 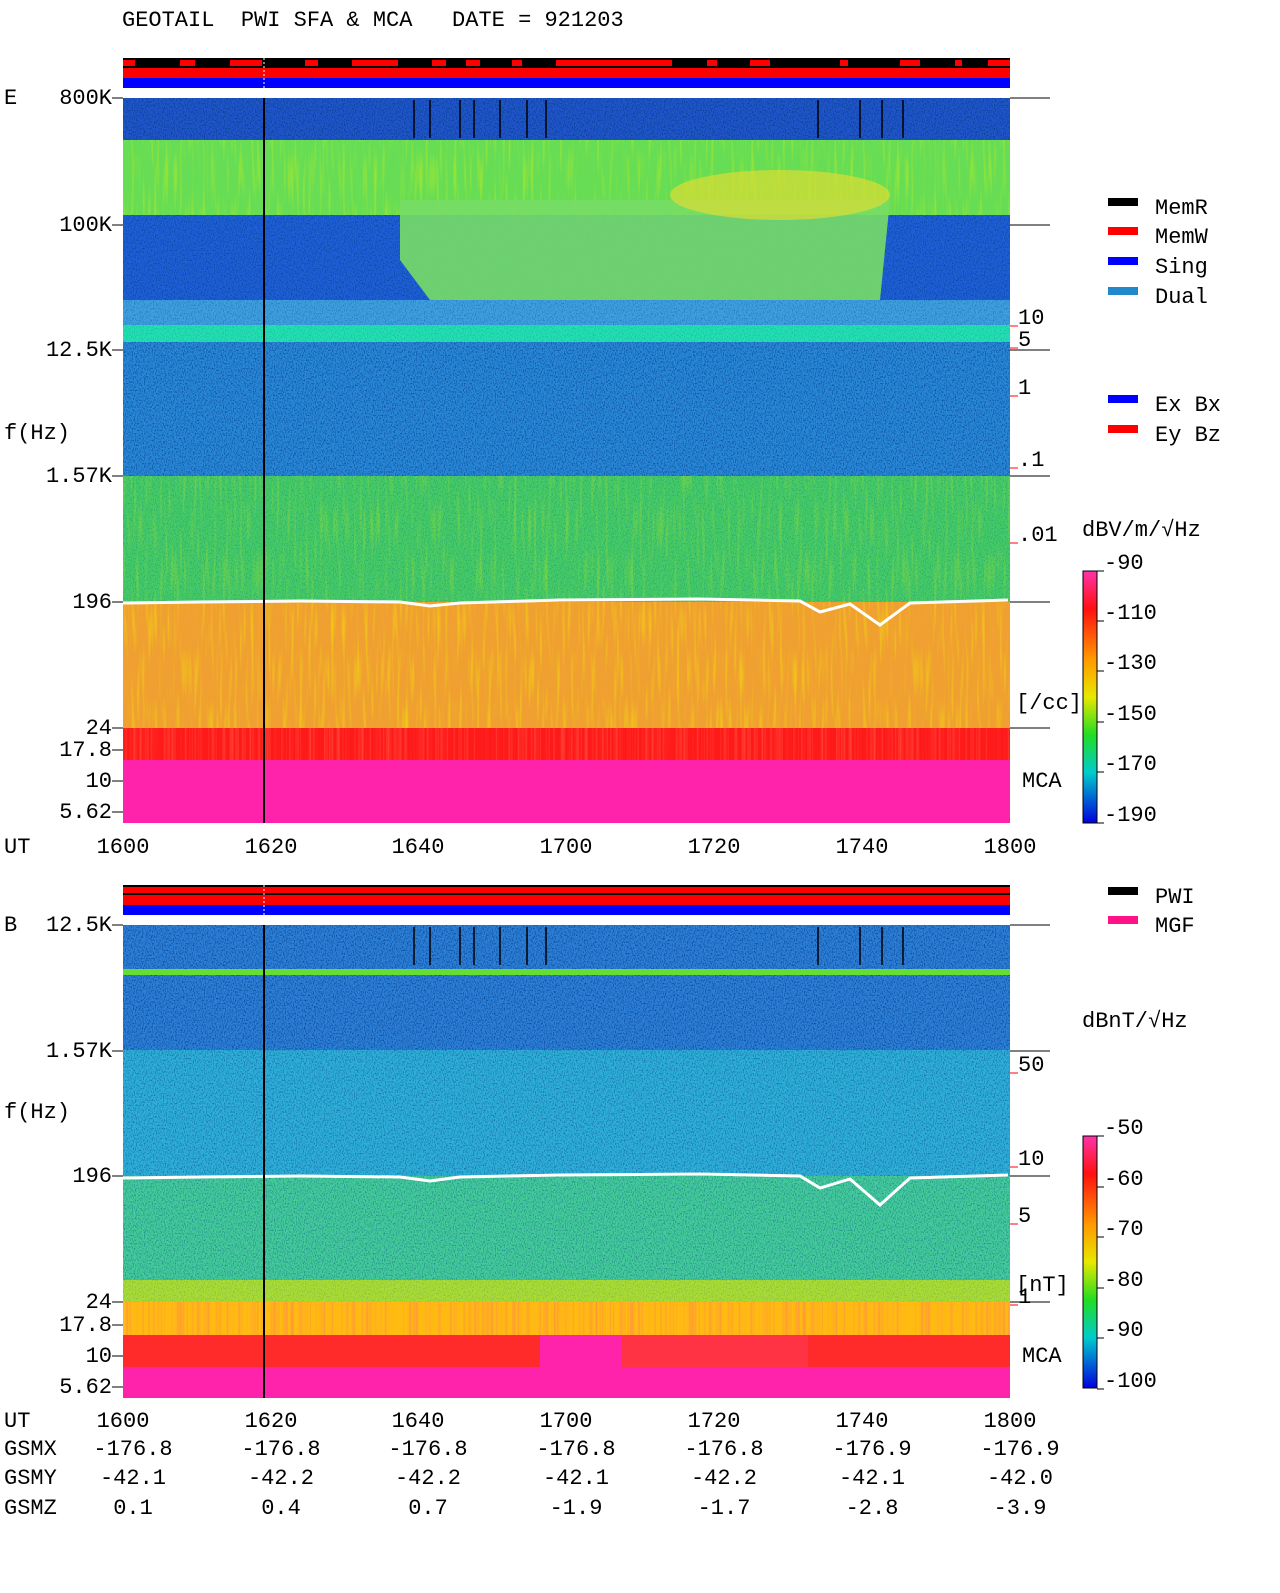 What do you see at coordinates (30, 1449) in the screenshot?
I see `orbit-label: GSMX` at bounding box center [30, 1449].